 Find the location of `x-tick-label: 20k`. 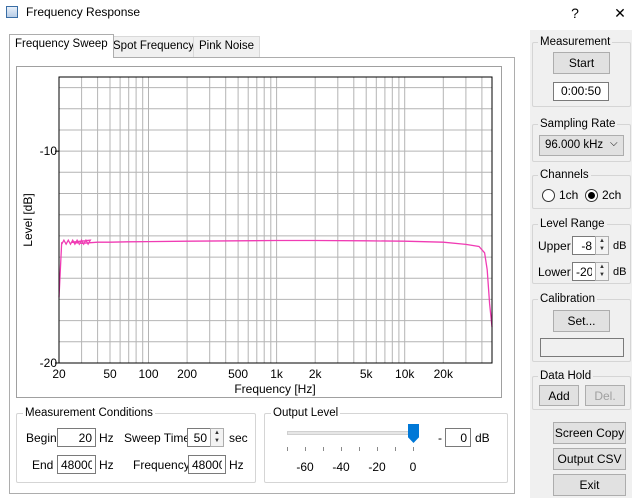

x-tick-label: 20k is located at coordinates (444, 374).